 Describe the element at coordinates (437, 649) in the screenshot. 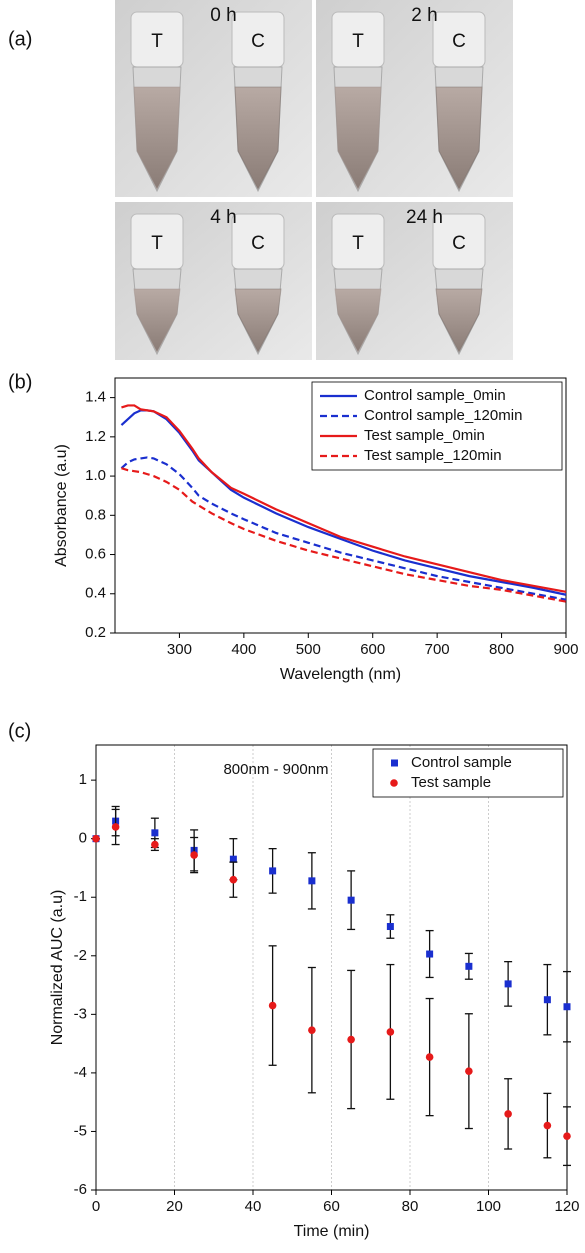

I see `x-tick-label: 700` at that location.